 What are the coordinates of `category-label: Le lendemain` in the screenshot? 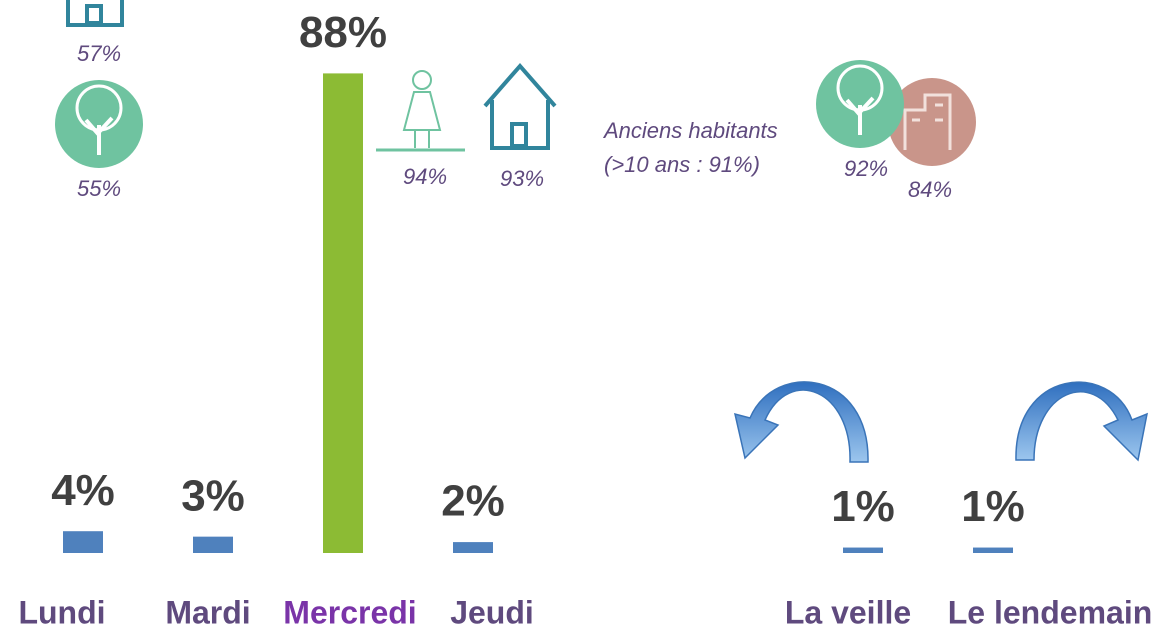 It's located at (1050, 612).